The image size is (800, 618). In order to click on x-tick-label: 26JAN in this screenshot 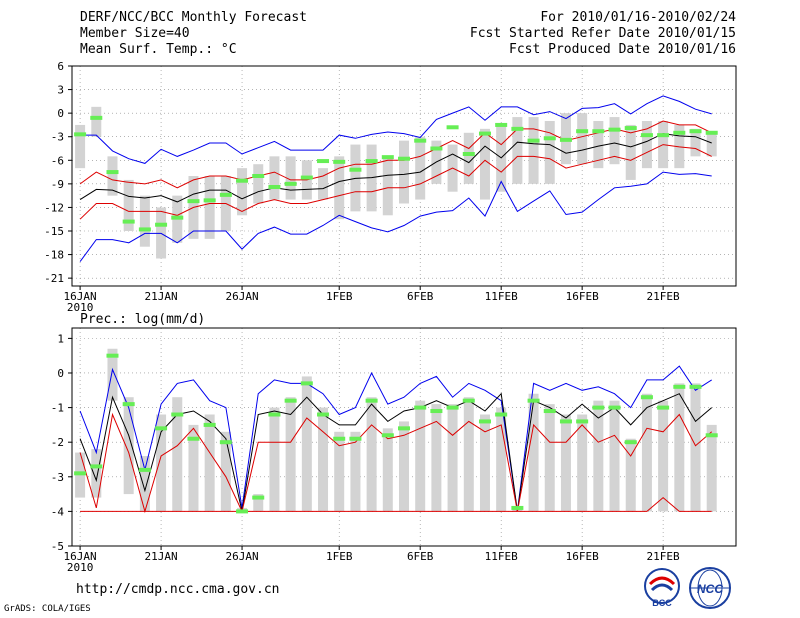, I will do `click(241, 556)`.